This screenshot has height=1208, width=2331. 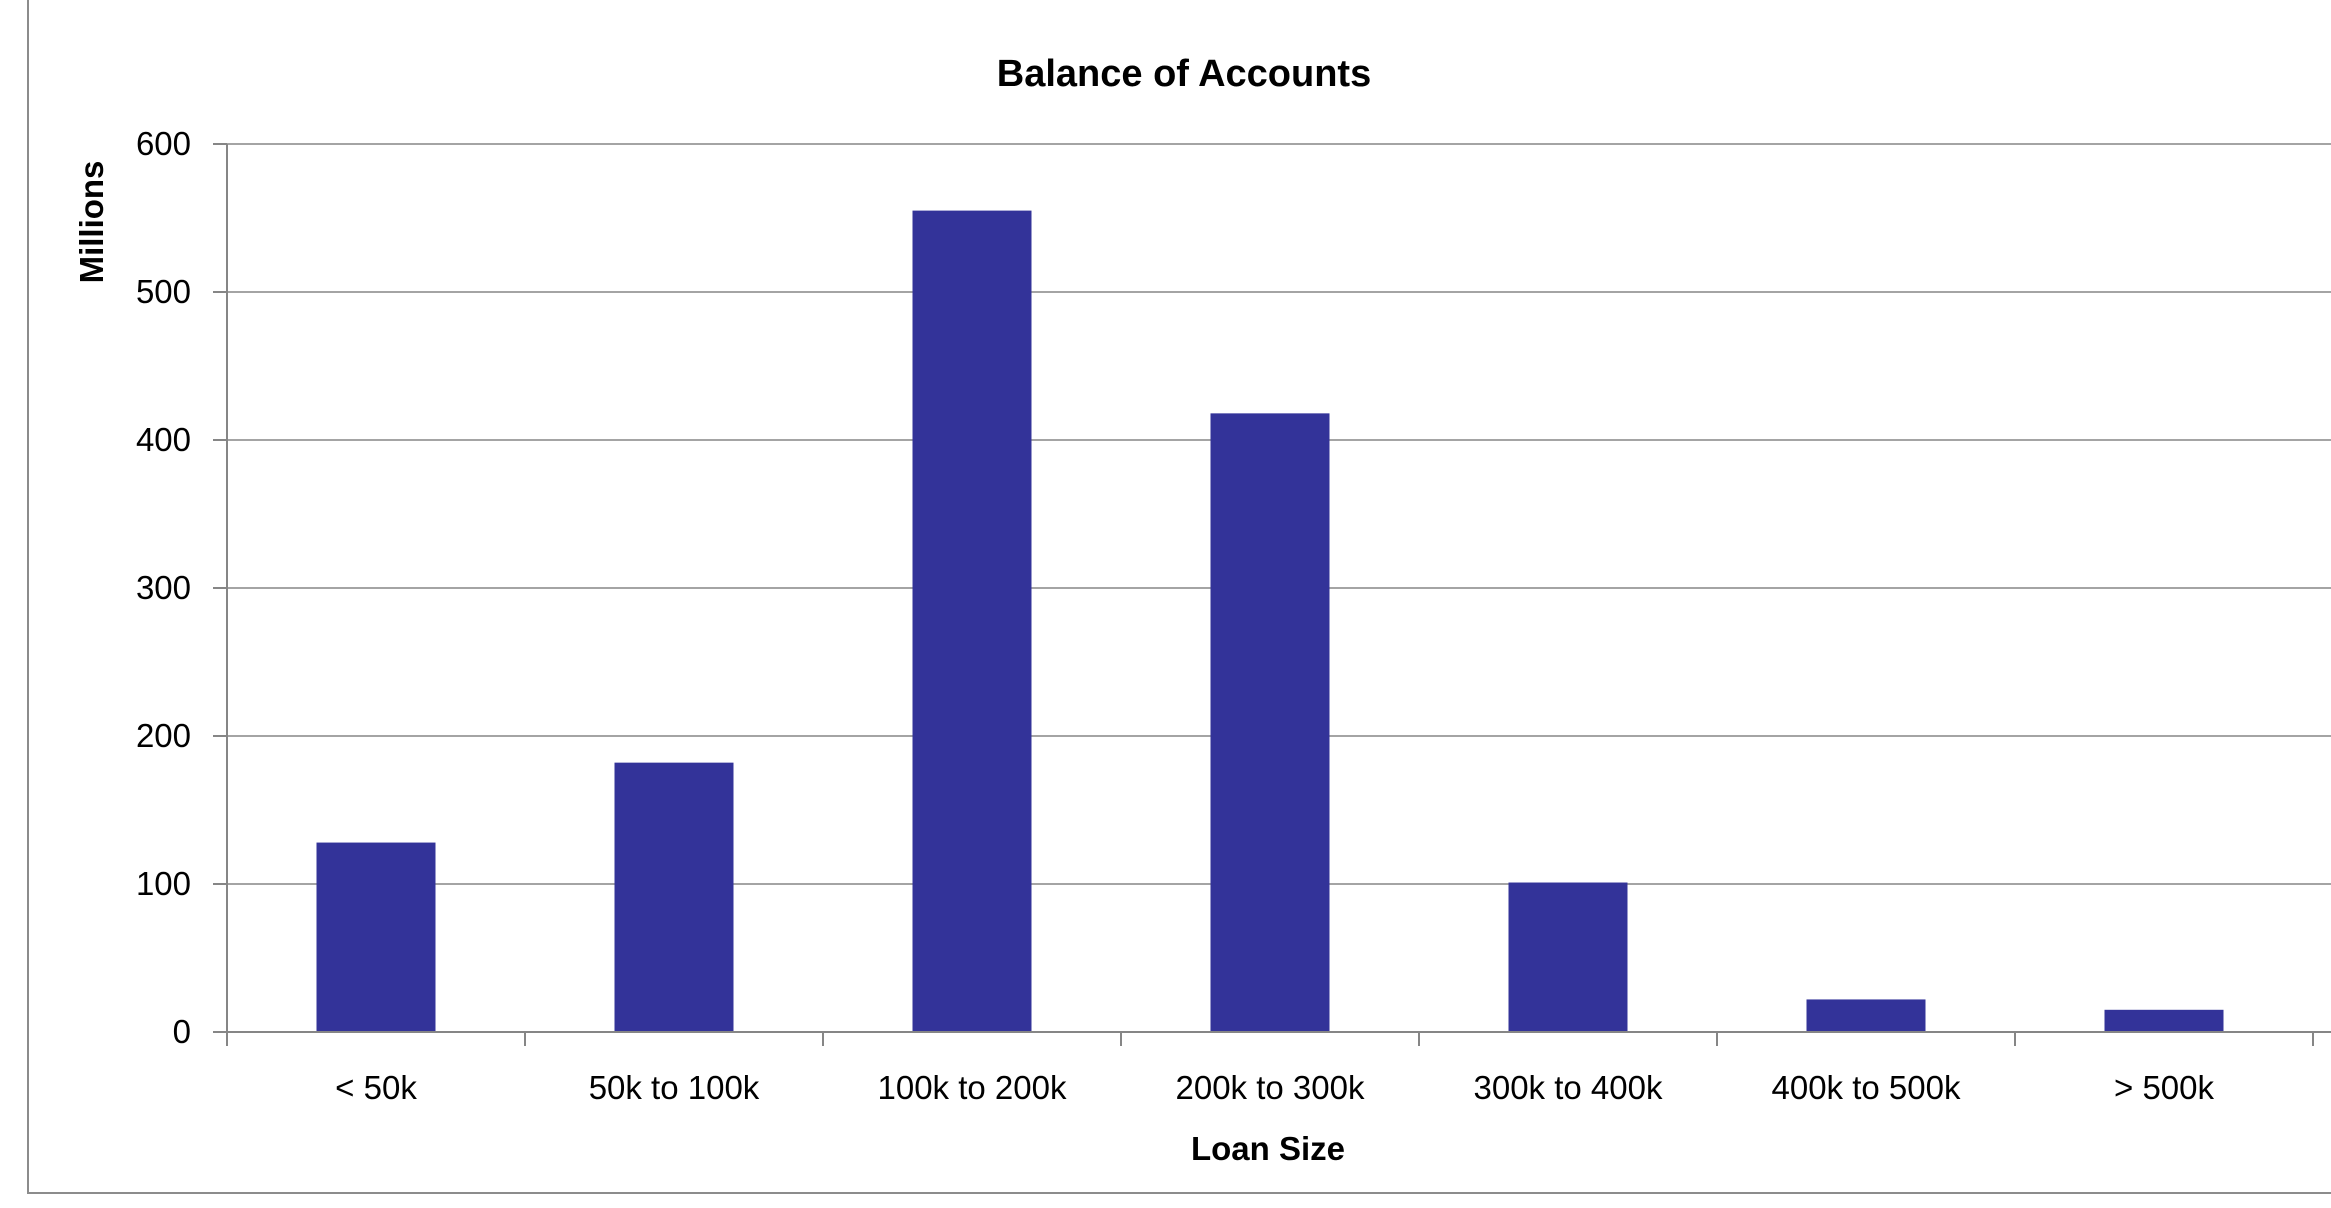 I want to click on x-tick-label: 400k to 500k, so click(x=1866, y=1087).